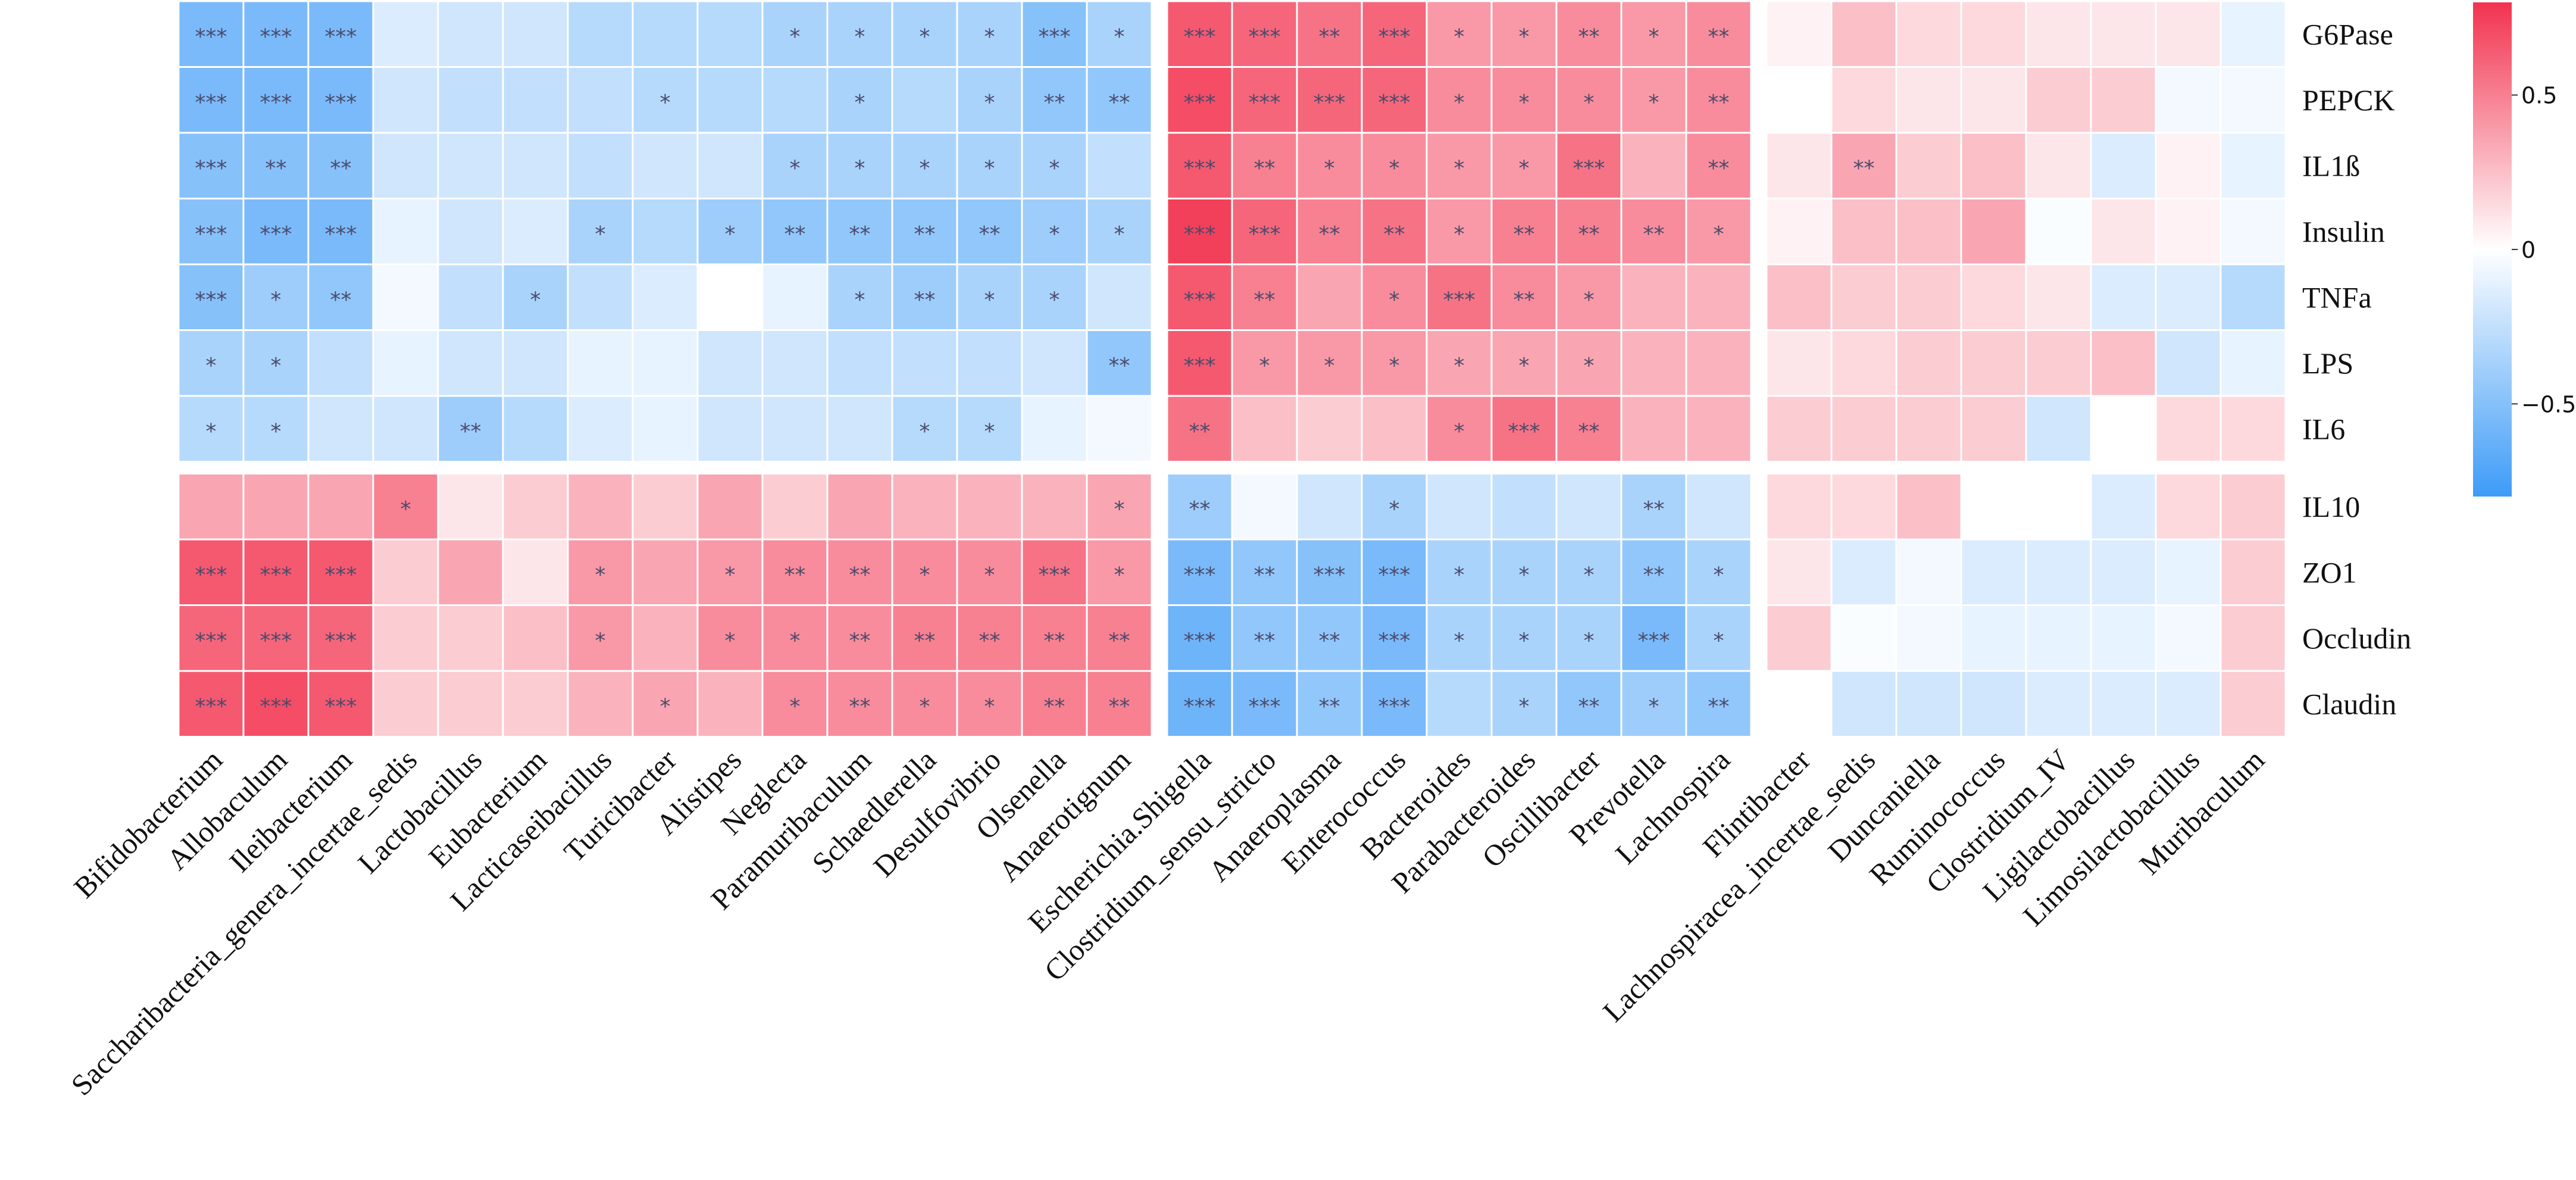  Describe the element at coordinates (2356, 639) in the screenshot. I see `row-label: Occludin` at that location.